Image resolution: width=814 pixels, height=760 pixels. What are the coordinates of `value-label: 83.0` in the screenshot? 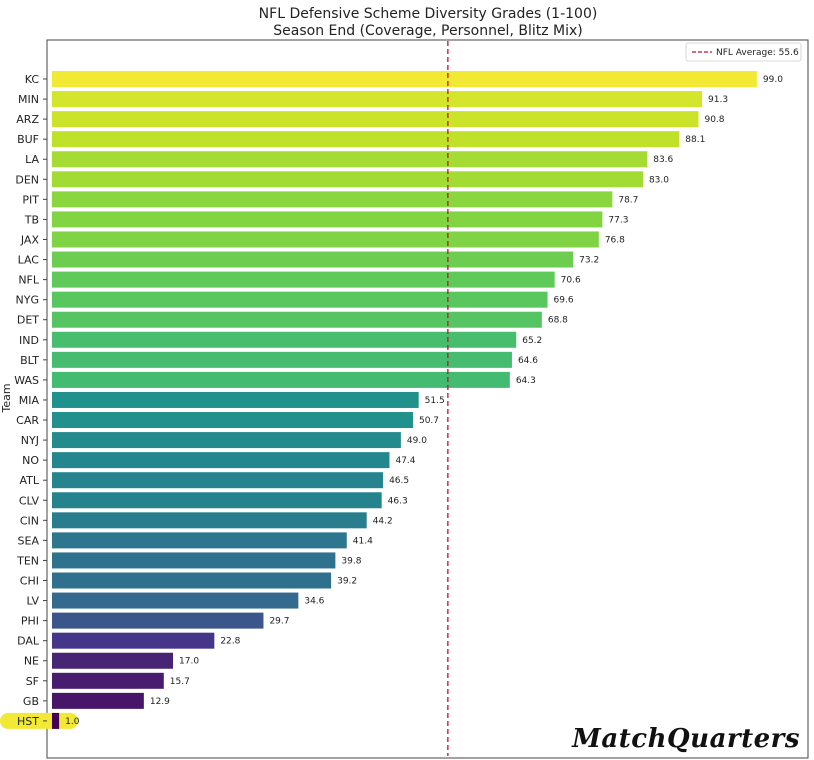 It's located at (659, 180).